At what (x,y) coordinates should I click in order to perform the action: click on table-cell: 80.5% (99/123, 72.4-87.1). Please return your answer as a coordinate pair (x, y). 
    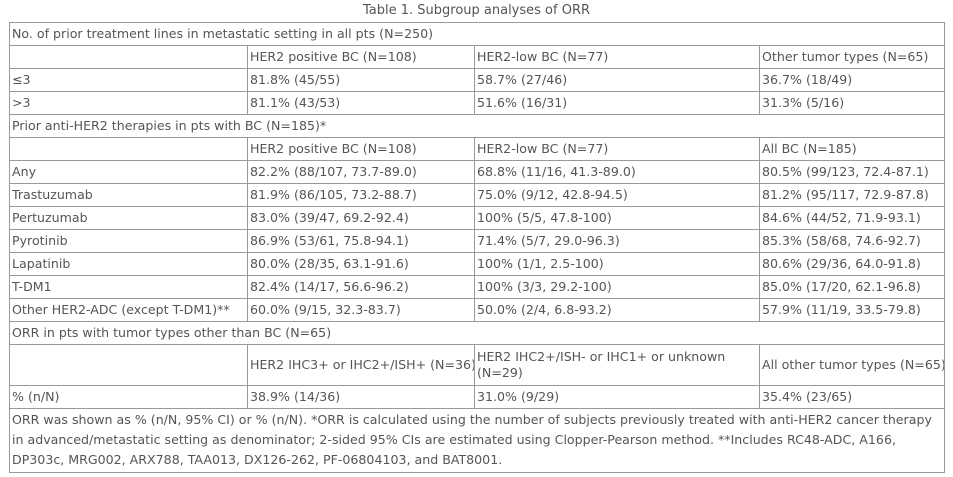
    Looking at the image, I should click on (852, 172).